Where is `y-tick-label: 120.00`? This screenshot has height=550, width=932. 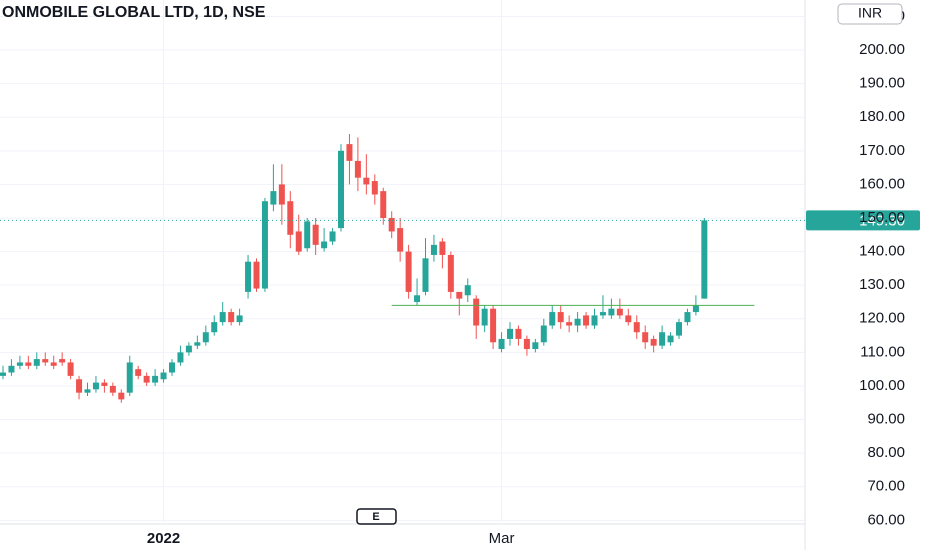 y-tick-label: 120.00 is located at coordinates (882, 318).